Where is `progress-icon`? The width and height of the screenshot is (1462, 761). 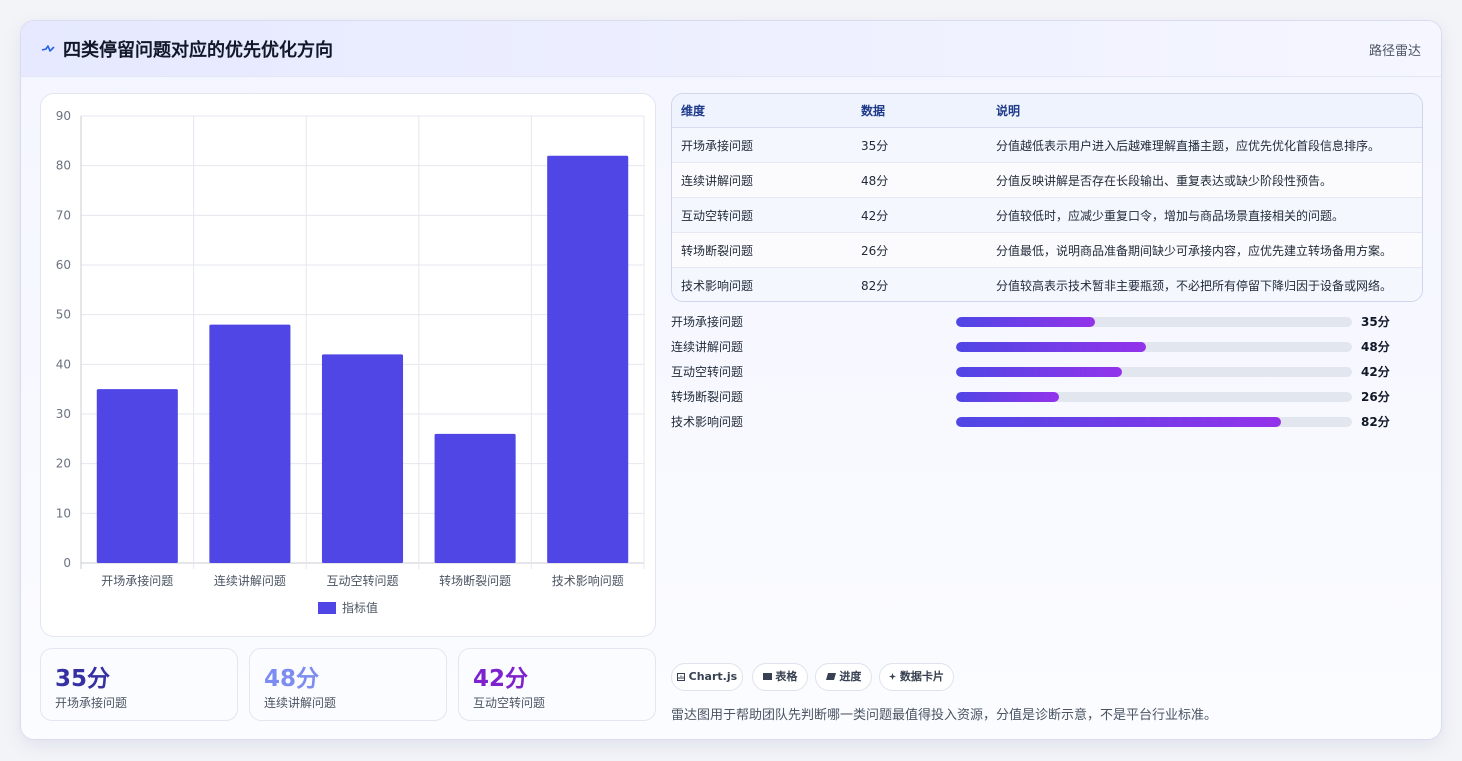
progress-icon is located at coordinates (830, 676).